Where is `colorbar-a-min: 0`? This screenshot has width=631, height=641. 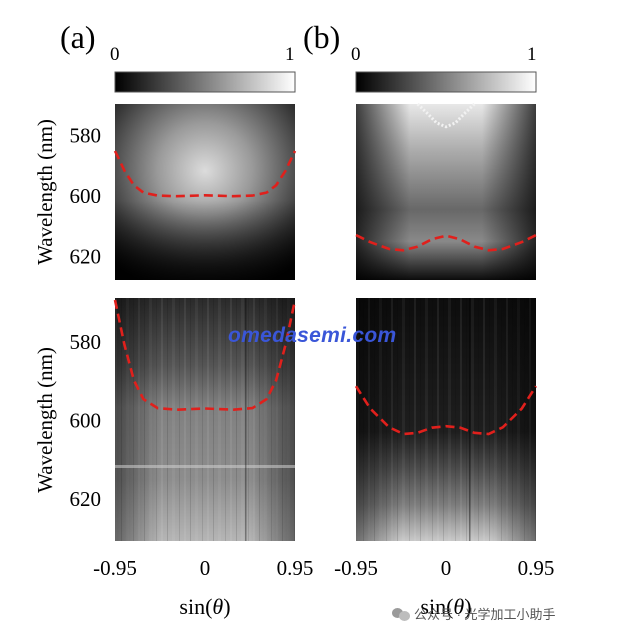 colorbar-a-min: 0 is located at coordinates (115, 54).